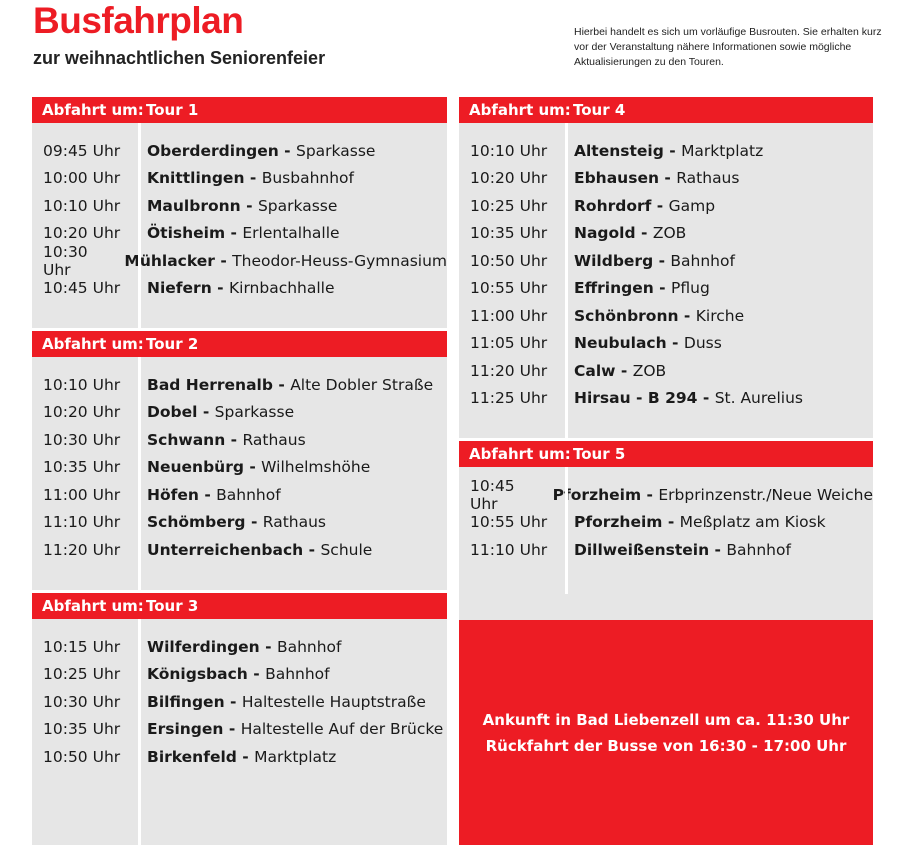 The height and width of the screenshot is (861, 906). I want to click on stop-town: Dillweißenstein, so click(642, 549).